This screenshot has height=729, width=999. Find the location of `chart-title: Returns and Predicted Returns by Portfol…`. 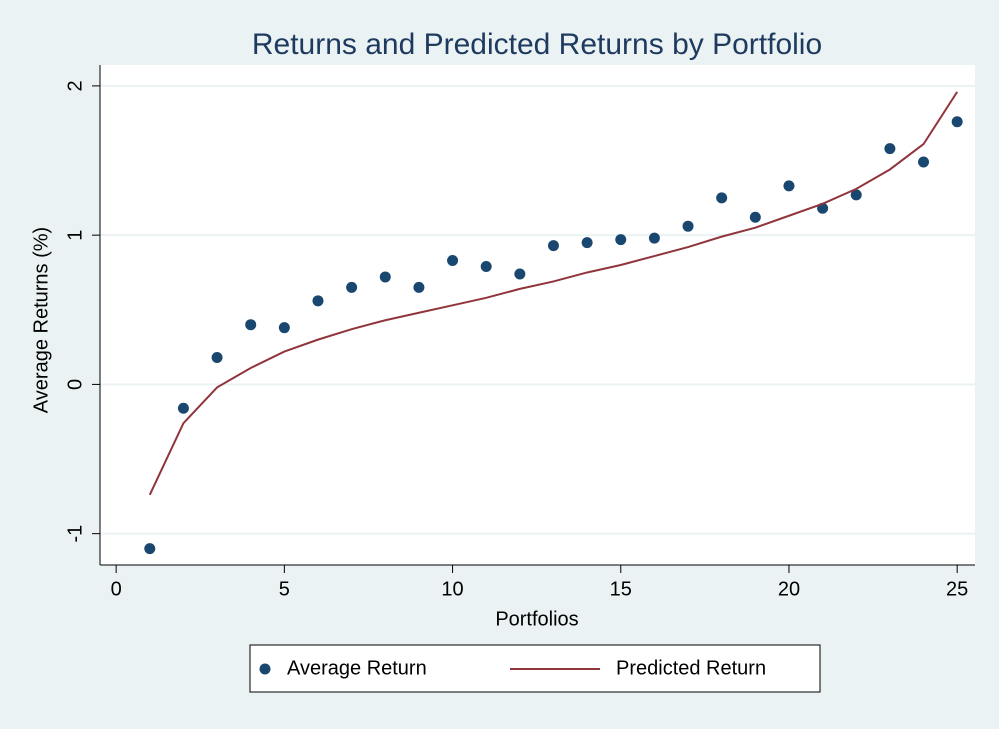

chart-title: Returns and Predicted Returns by Portfol… is located at coordinates (537, 44).